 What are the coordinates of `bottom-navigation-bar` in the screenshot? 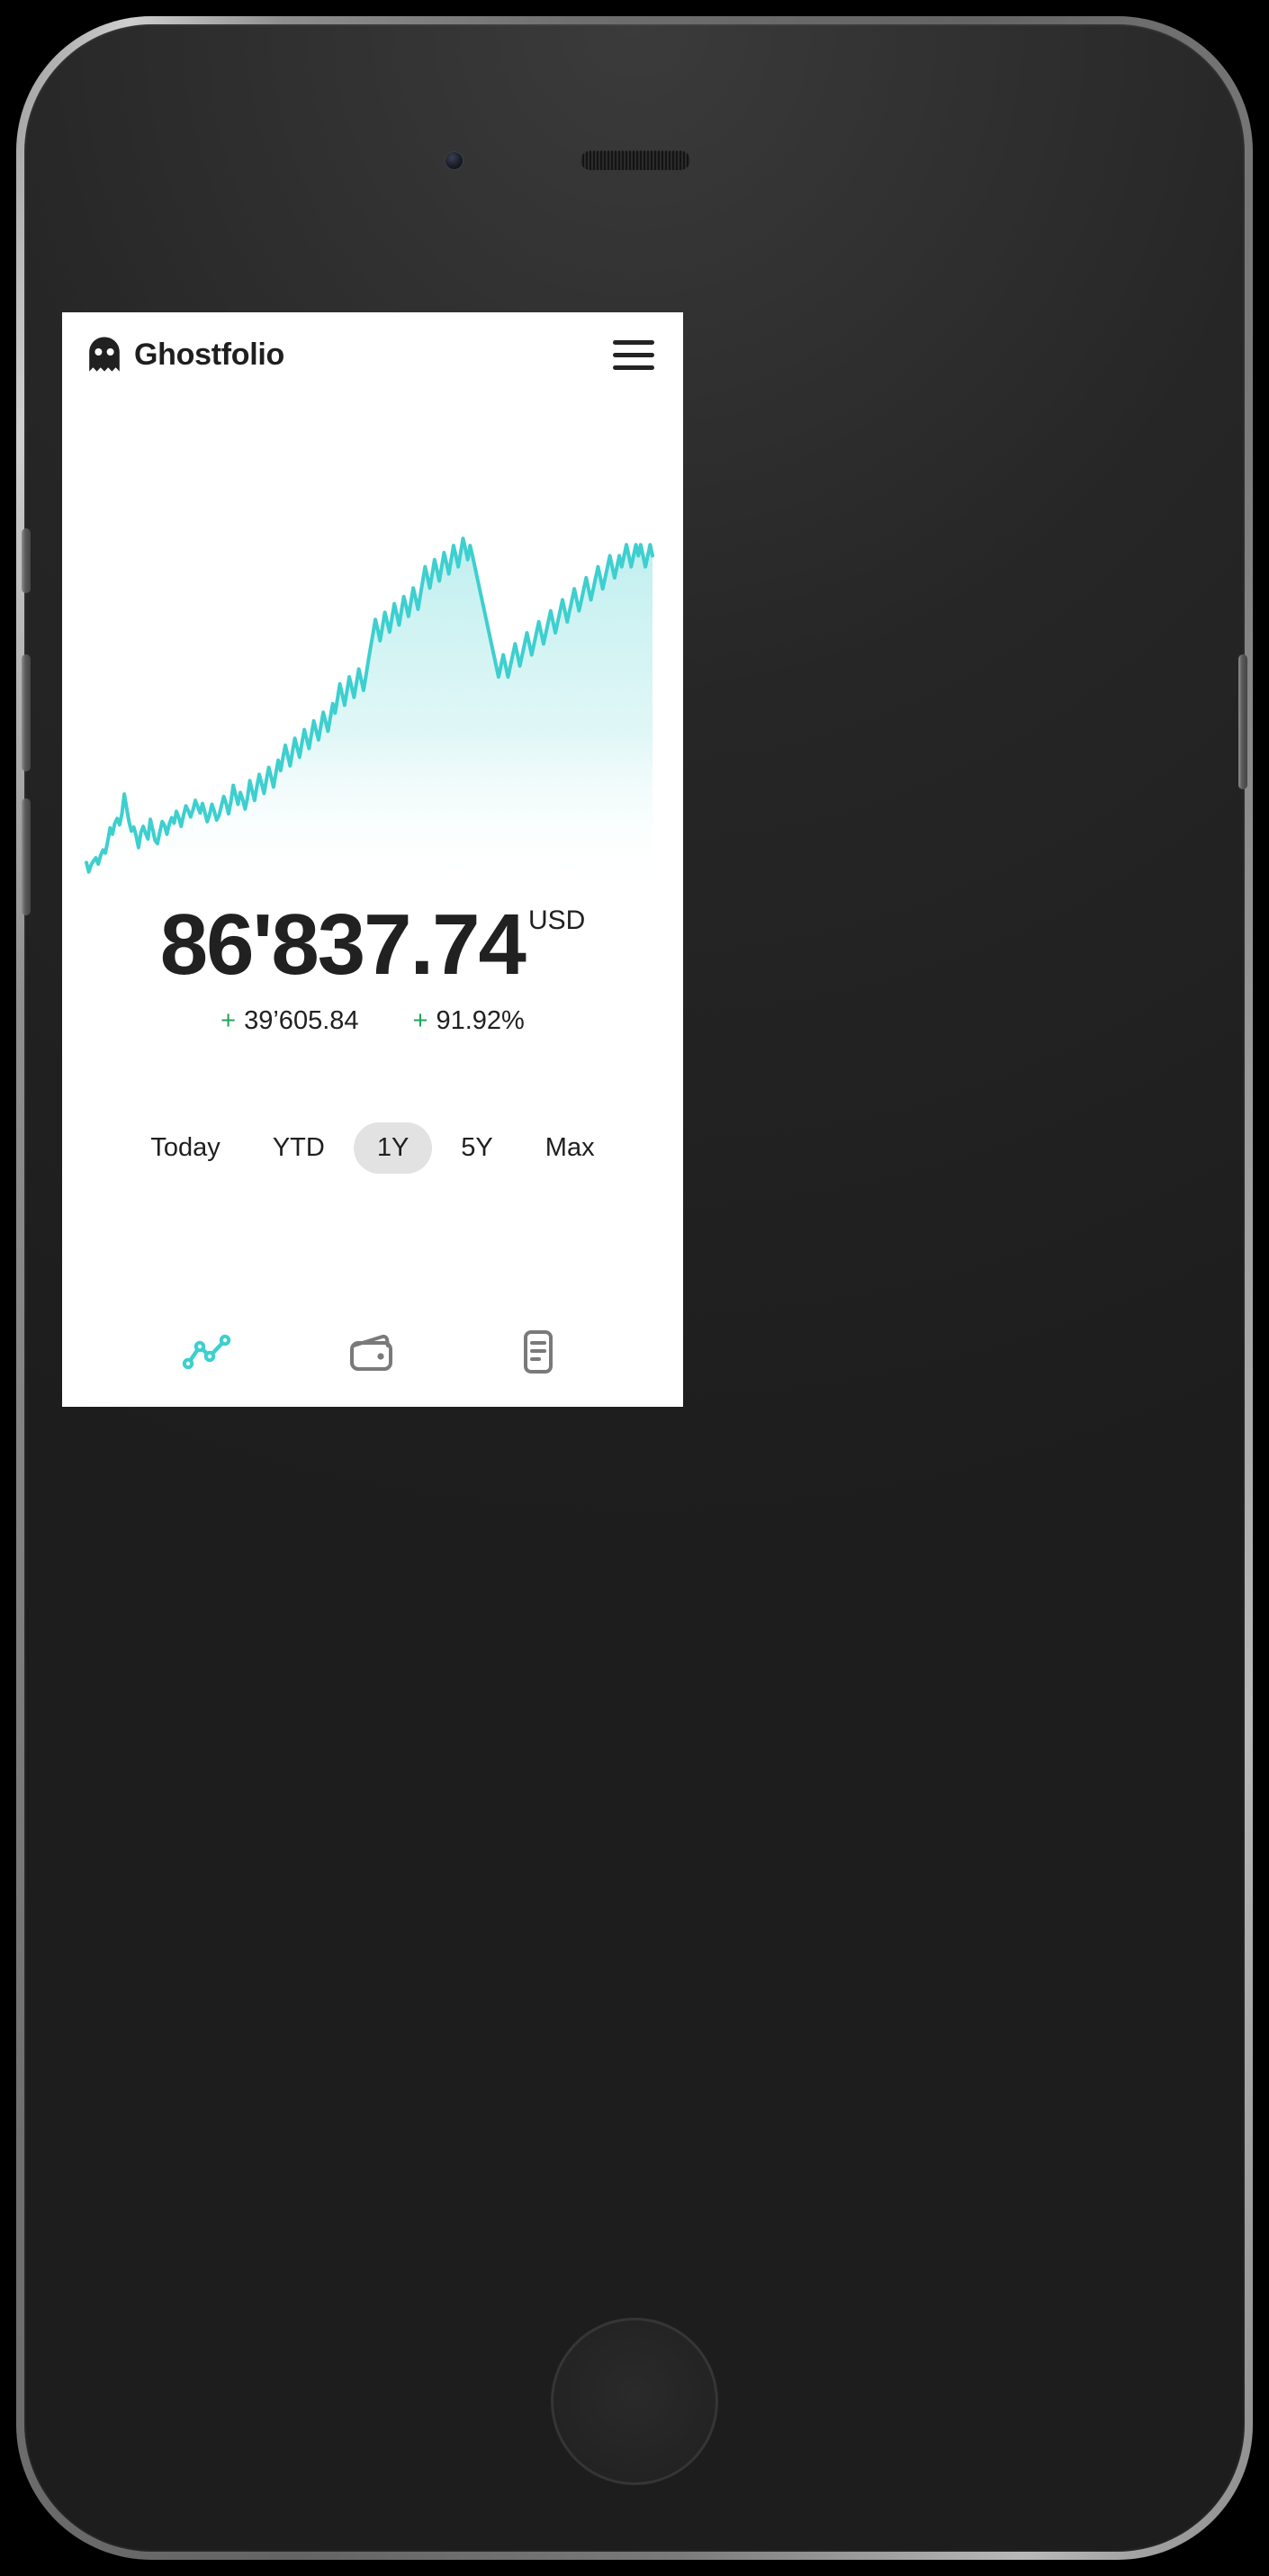 It's located at (373, 1352).